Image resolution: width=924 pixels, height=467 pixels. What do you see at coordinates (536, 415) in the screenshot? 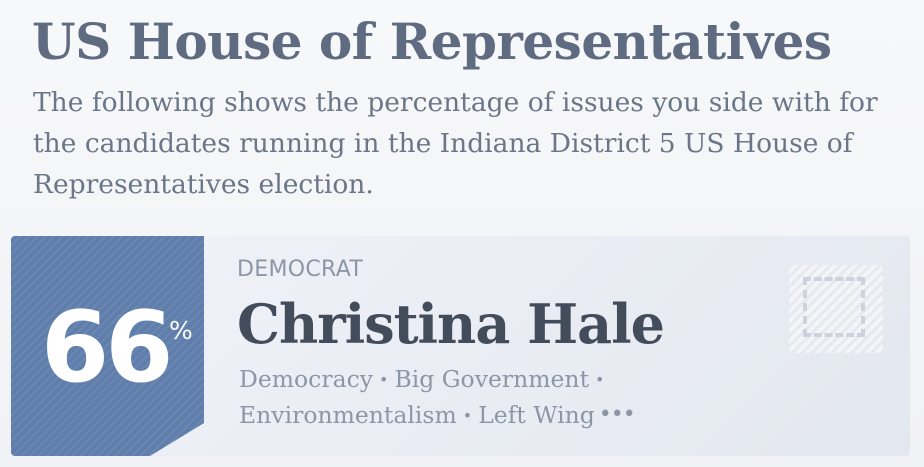
I see `tag-item: Left Wing` at bounding box center [536, 415].